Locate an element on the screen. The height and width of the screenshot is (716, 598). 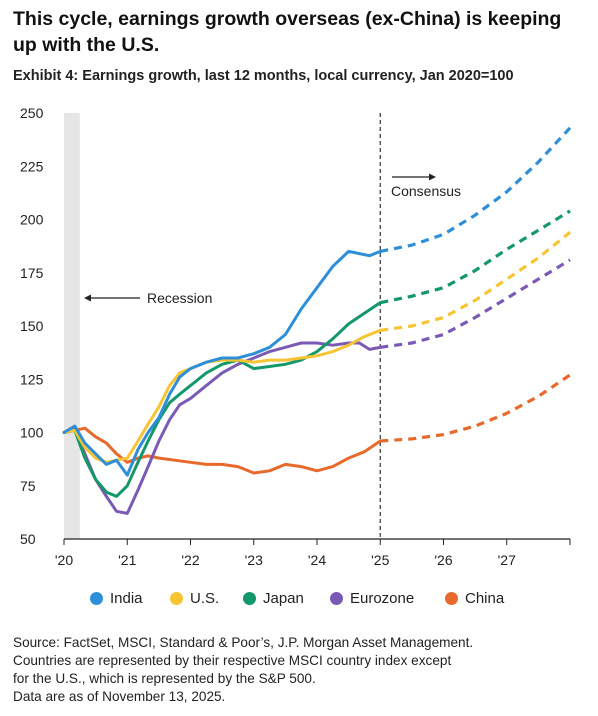
legend-swatch-us is located at coordinates (176, 598).